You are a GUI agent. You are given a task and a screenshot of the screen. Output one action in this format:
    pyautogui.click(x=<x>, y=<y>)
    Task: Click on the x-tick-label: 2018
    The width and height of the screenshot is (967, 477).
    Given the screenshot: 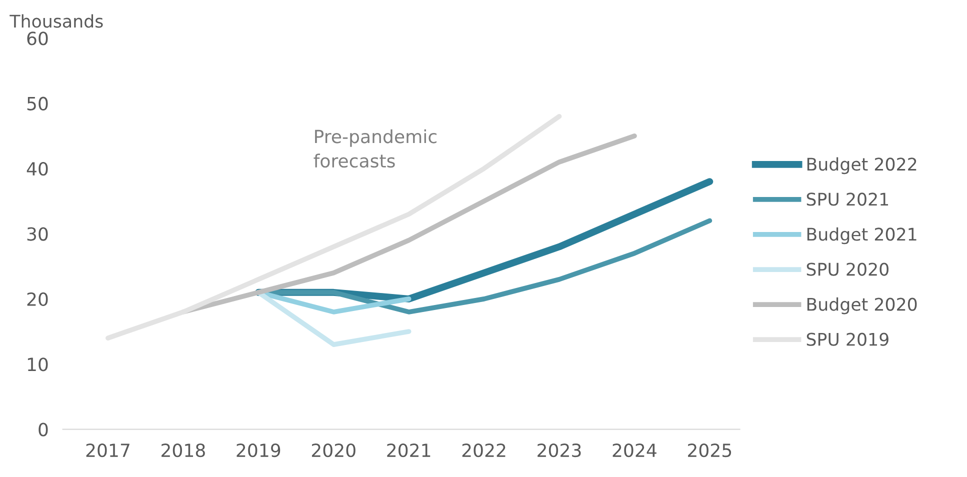 What is the action you would take?
    pyautogui.click(x=183, y=451)
    